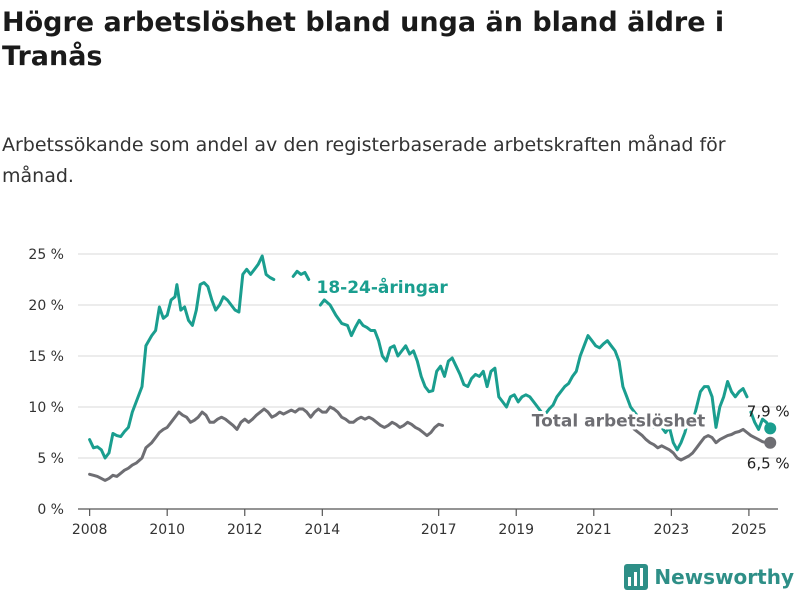 The width and height of the screenshot is (800, 600). What do you see at coordinates (46, 408) in the screenshot?
I see `y-tick-label: 10 %` at bounding box center [46, 408].